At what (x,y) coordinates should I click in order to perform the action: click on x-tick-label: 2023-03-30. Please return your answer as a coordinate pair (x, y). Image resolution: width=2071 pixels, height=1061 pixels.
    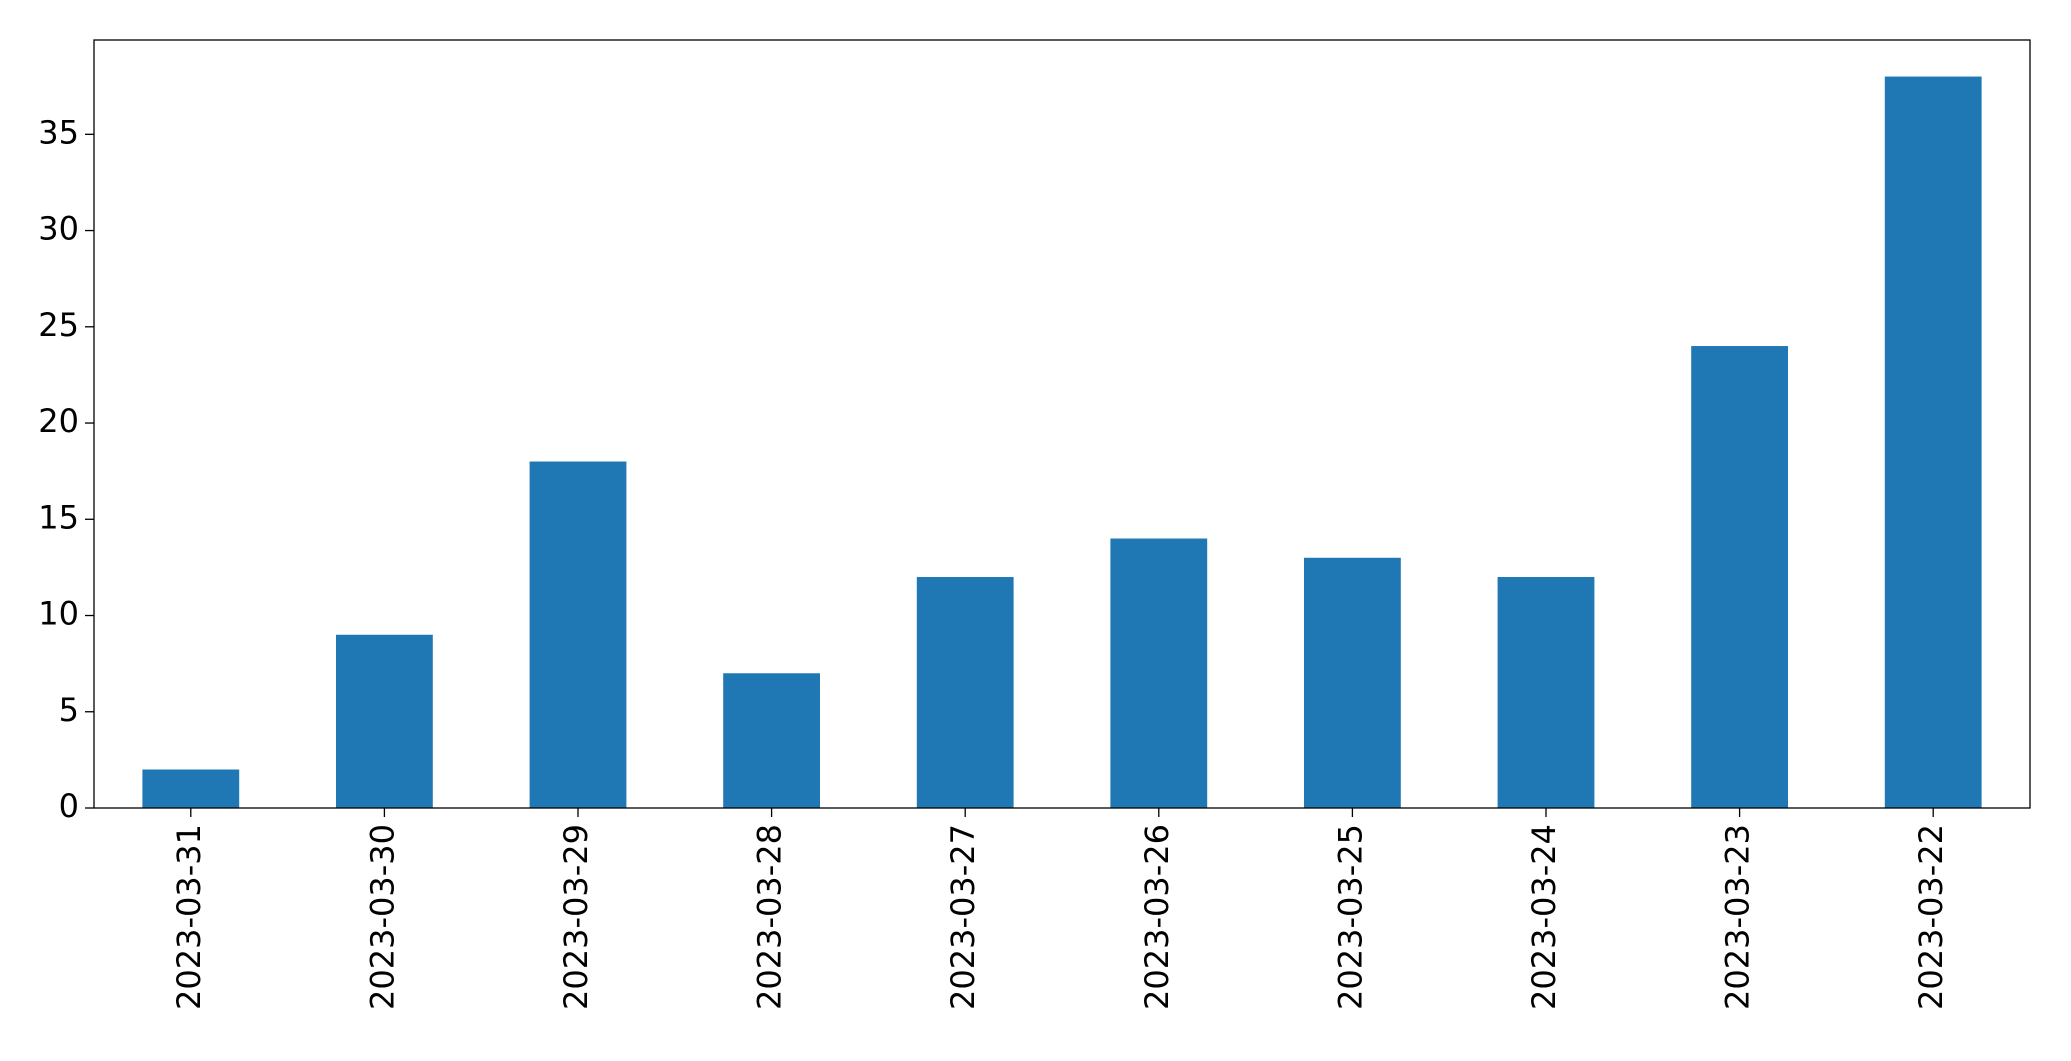
    Looking at the image, I should click on (382, 917).